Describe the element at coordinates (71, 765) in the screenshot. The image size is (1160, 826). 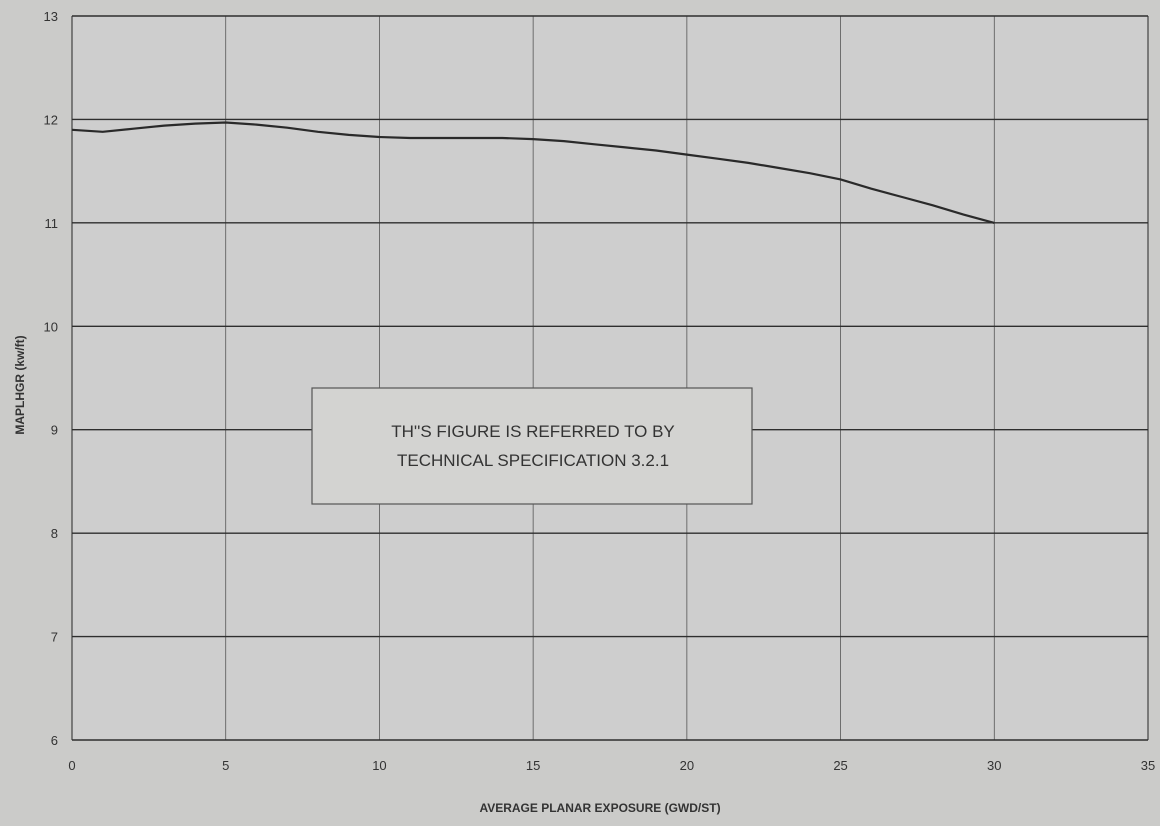
I see `x-tick-label: 0` at that location.